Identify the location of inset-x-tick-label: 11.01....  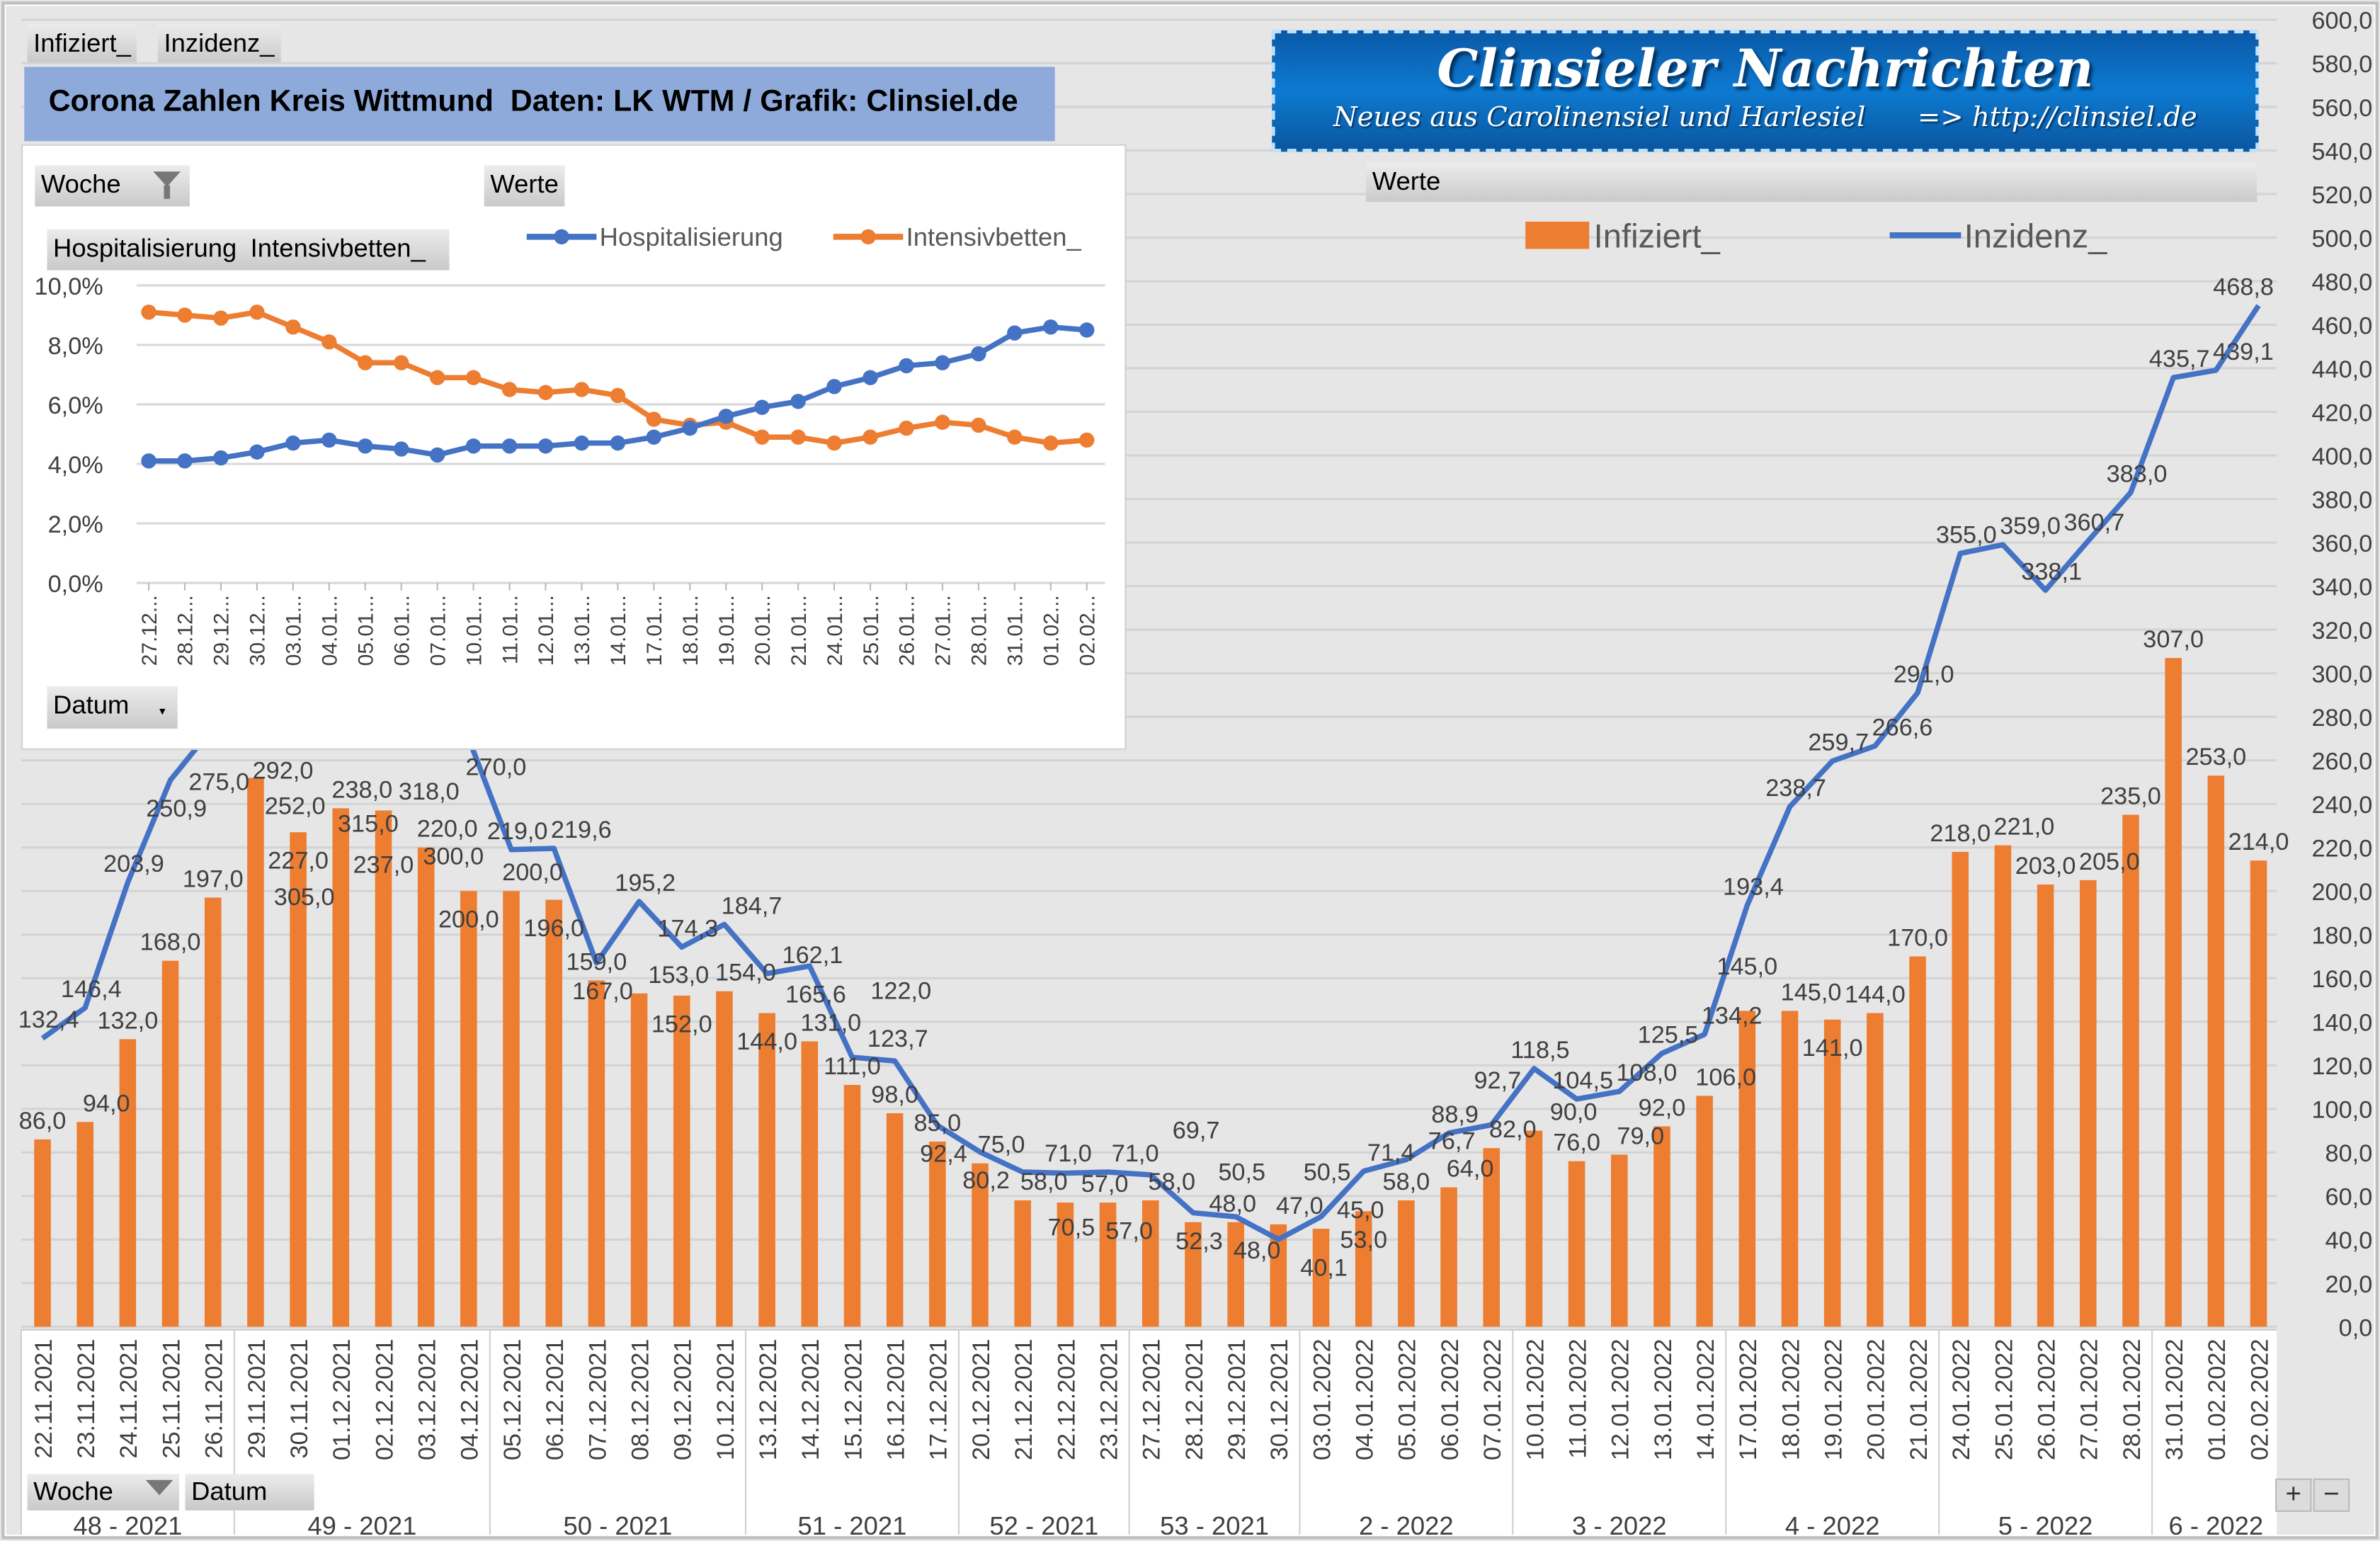
(510, 629).